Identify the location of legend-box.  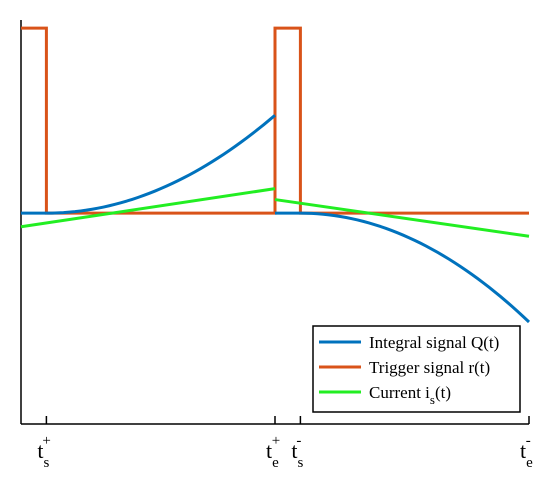
(416, 369).